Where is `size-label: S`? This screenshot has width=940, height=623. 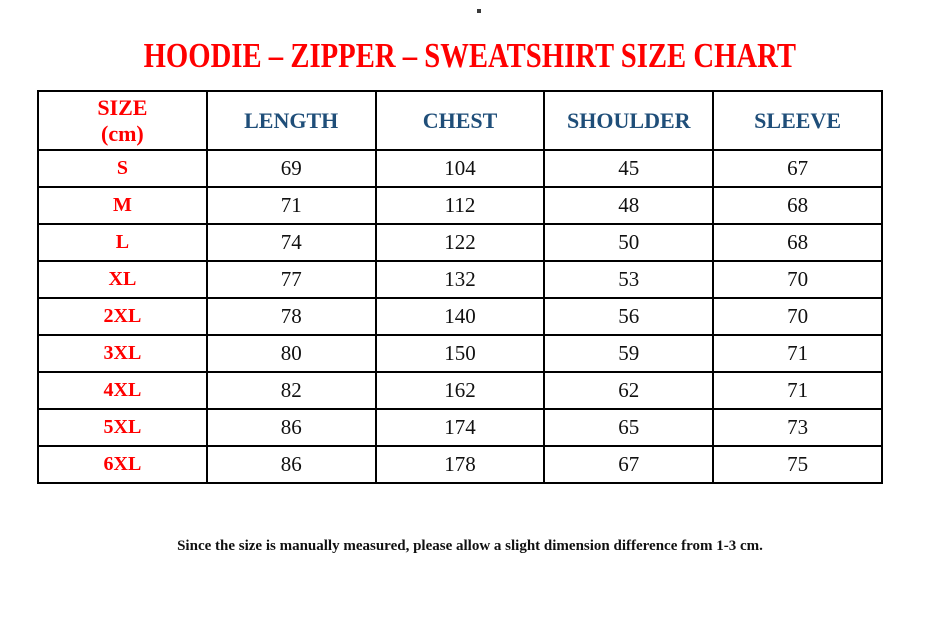
size-label: S is located at coordinates (122, 168).